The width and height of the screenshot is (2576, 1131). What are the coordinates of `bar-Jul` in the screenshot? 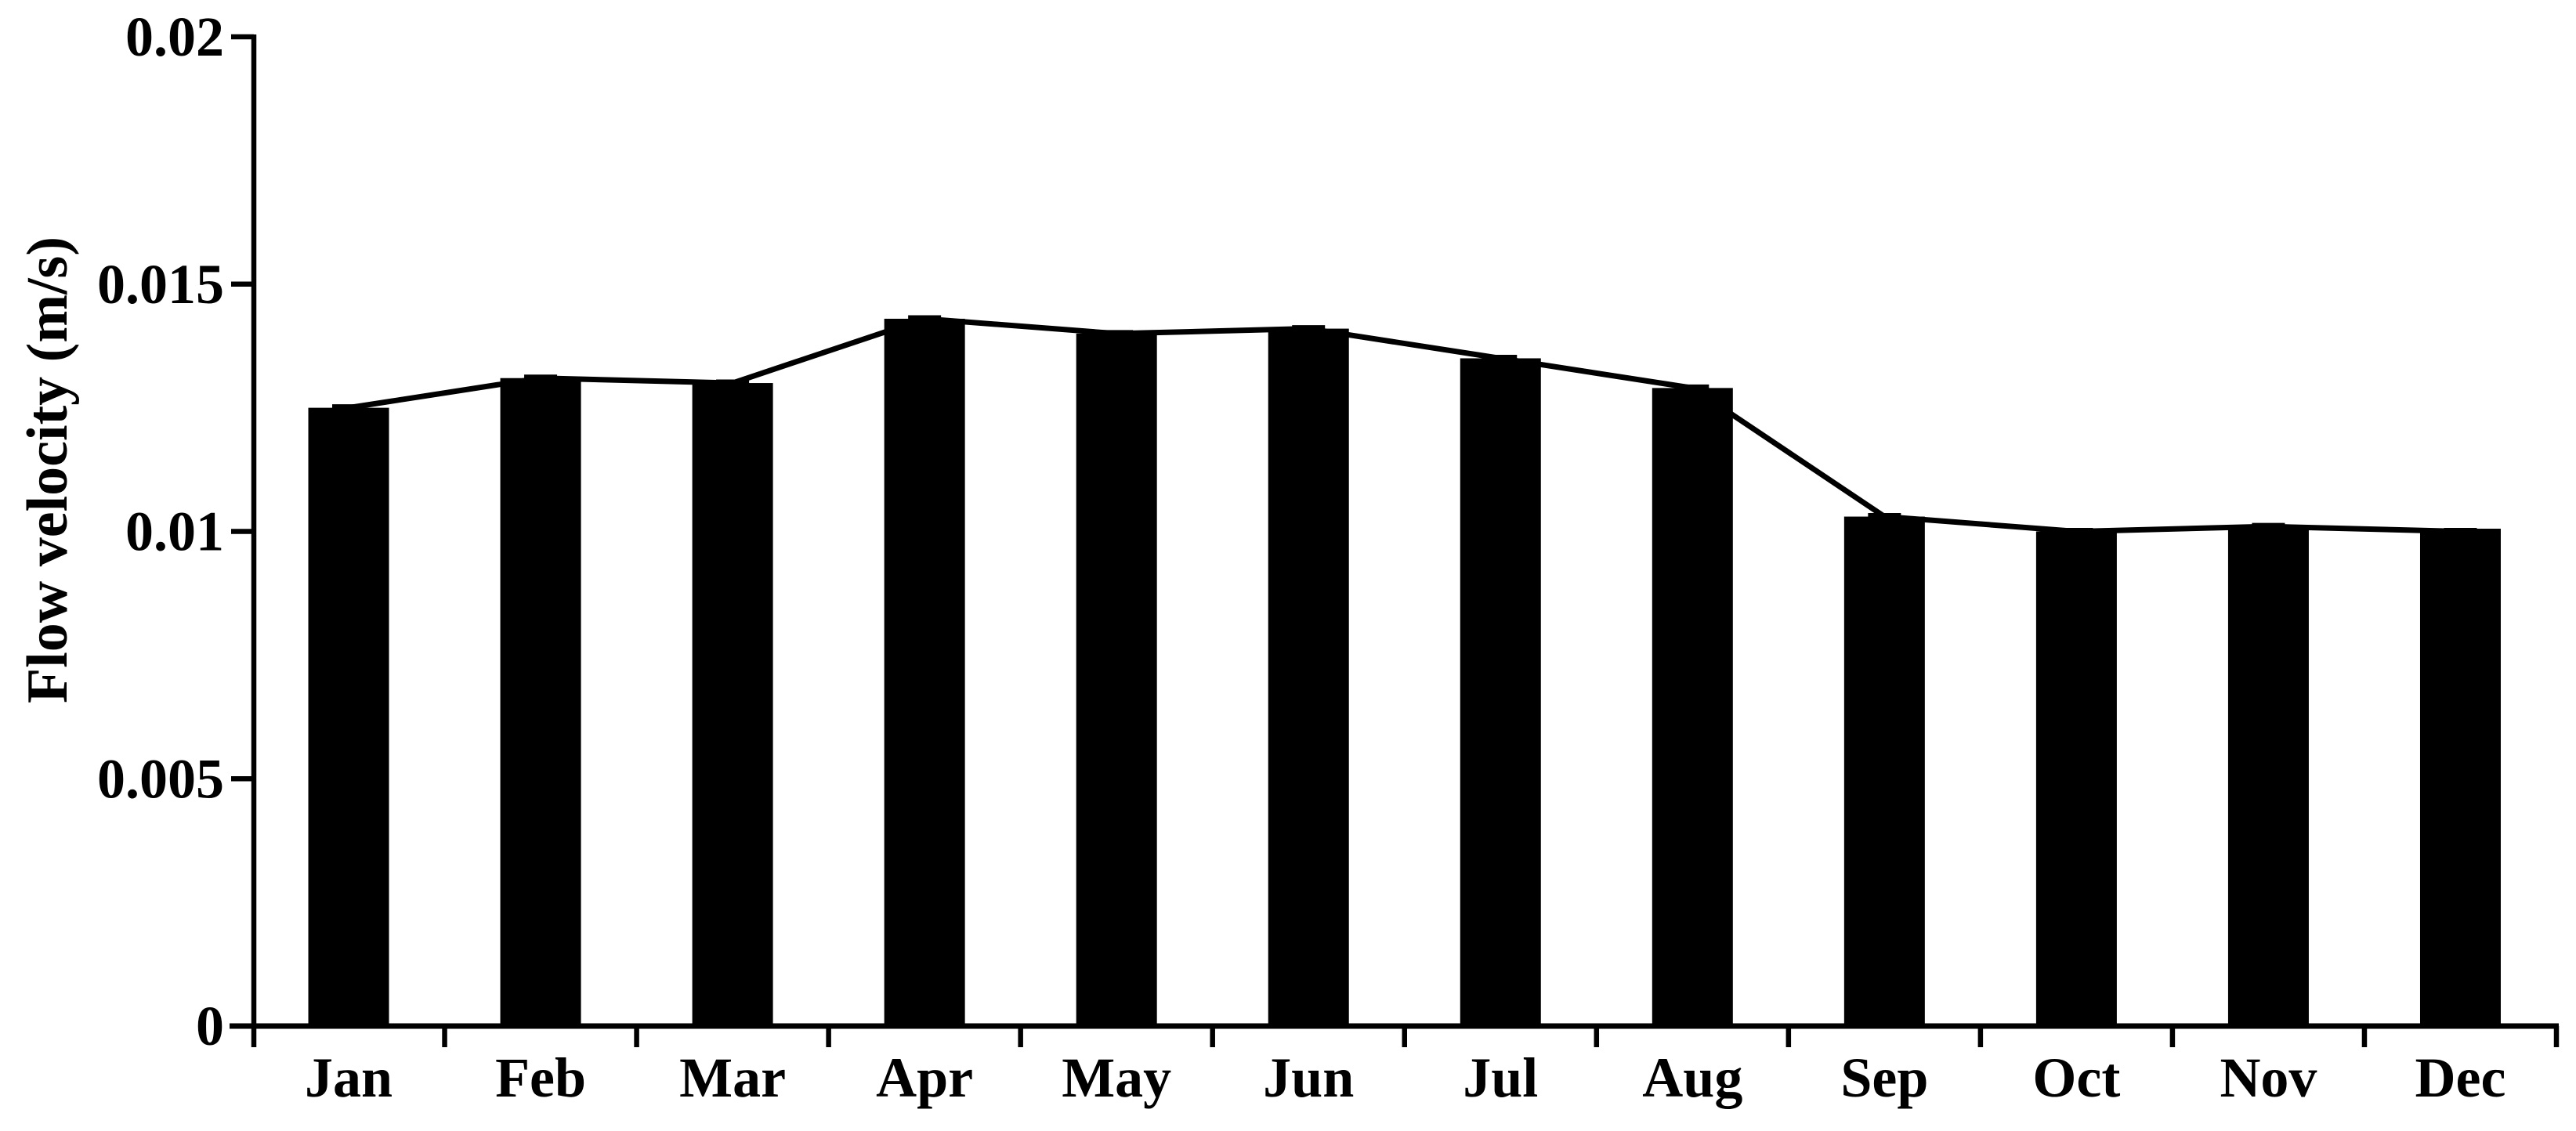 It's located at (1500, 692).